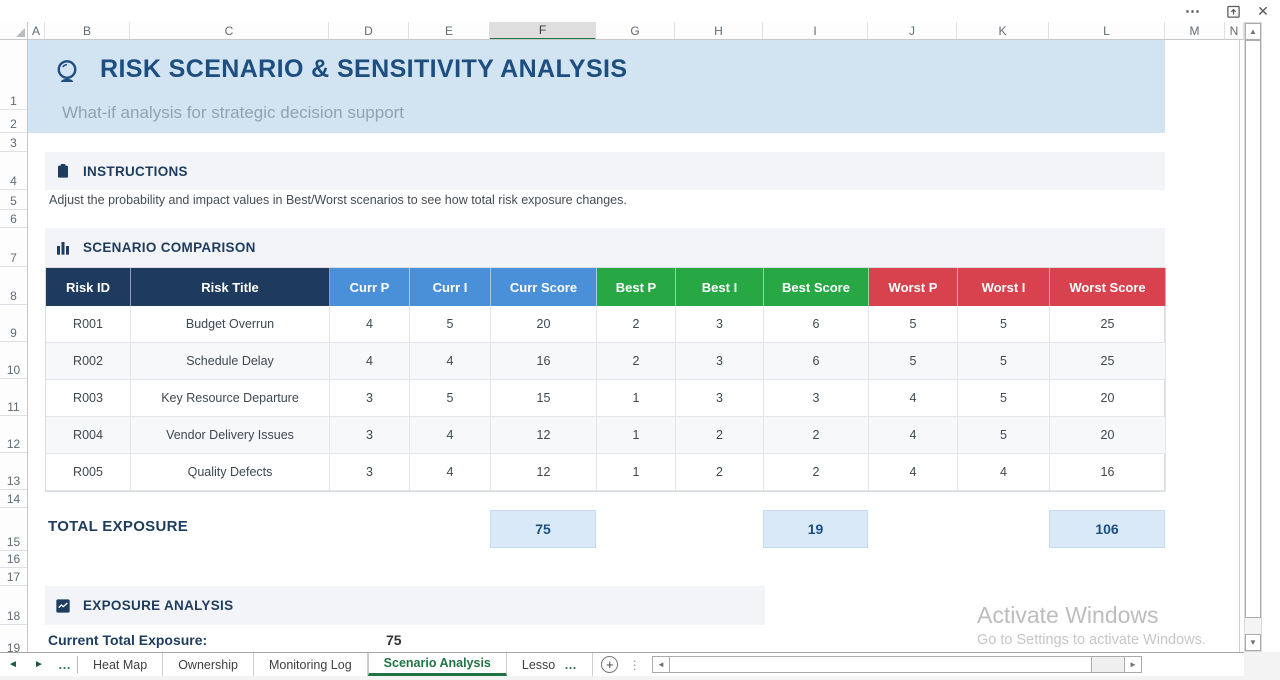 The width and height of the screenshot is (1280, 680). I want to click on tab-heat-map: Heat Map, so click(121, 664).